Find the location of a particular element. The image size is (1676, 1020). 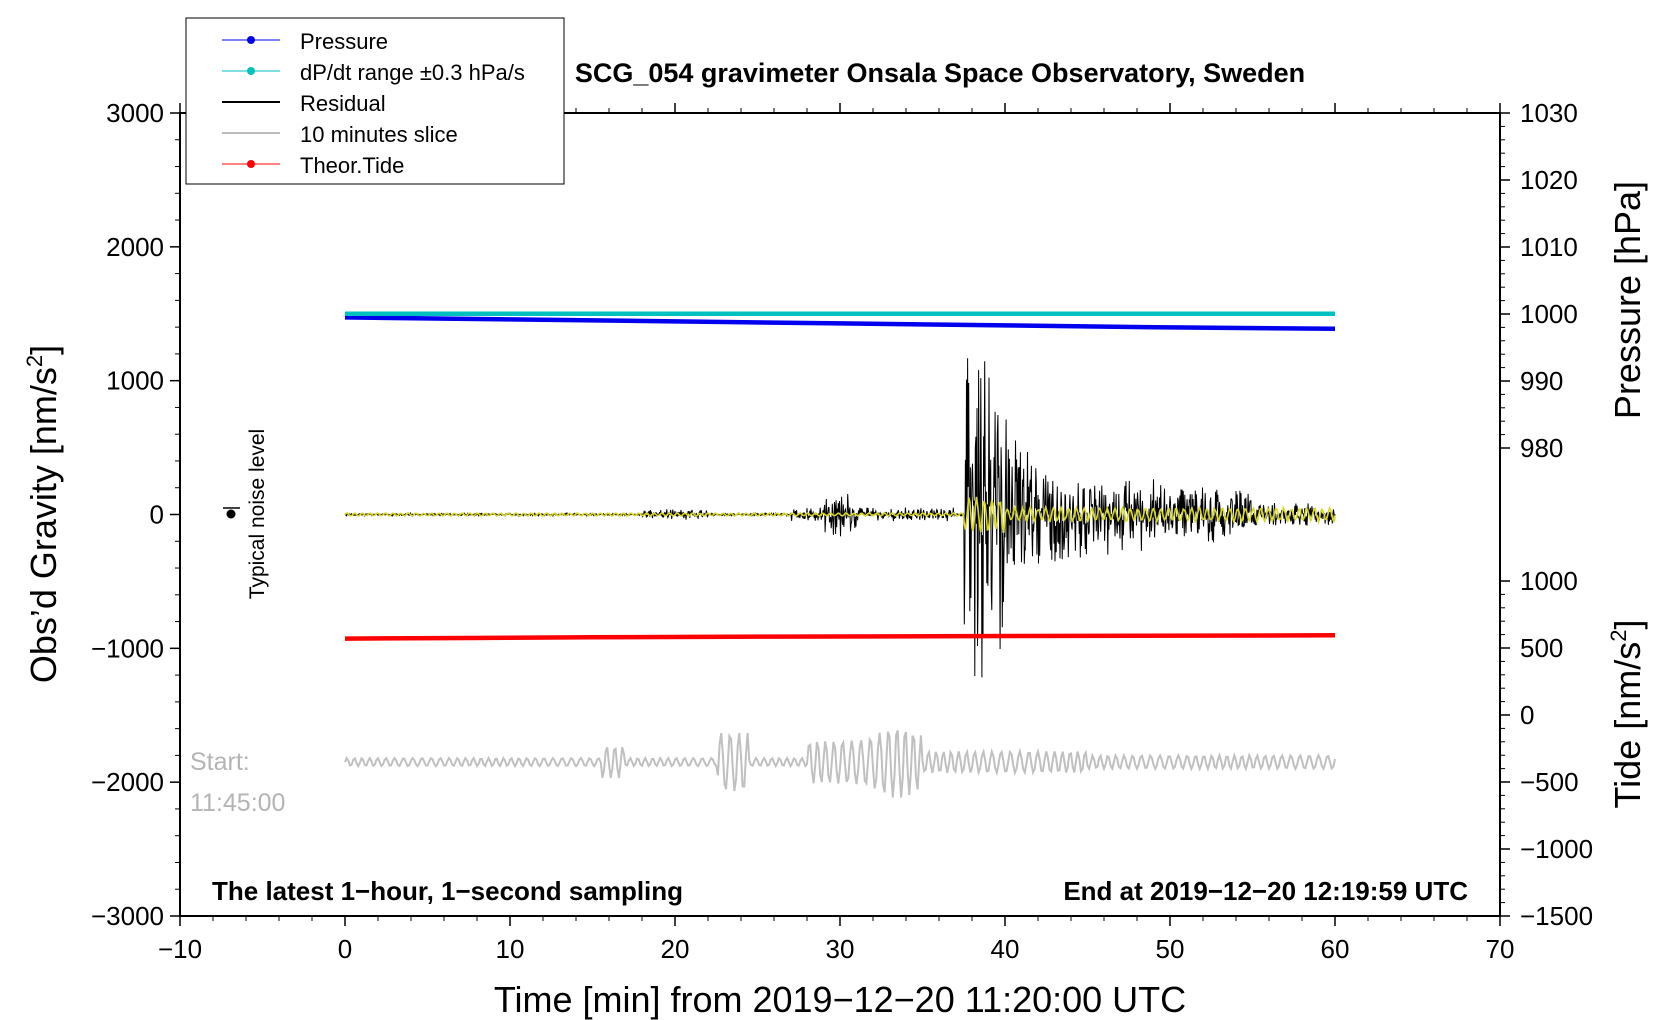

pressure-tick-label: 990 is located at coordinates (1541, 381).